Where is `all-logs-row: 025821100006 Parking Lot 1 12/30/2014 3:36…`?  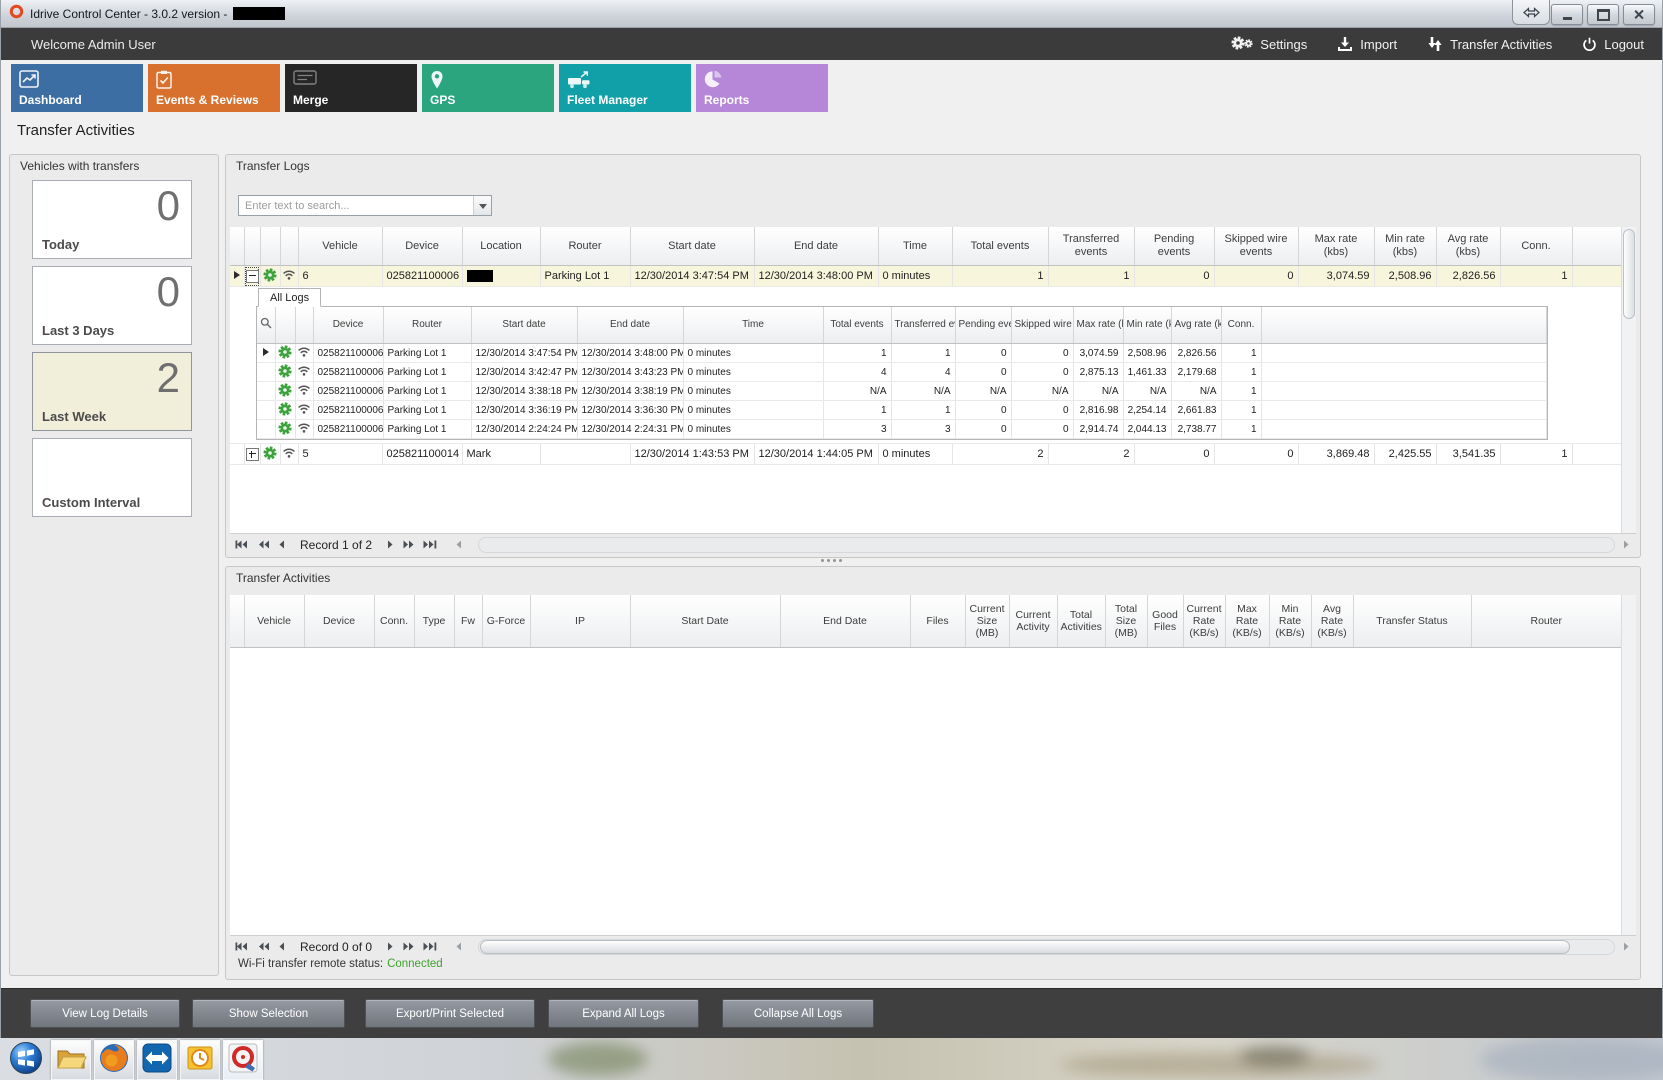 all-logs-row: 025821100006 Parking Lot 1 12/30/2014 3:36… is located at coordinates (902, 410).